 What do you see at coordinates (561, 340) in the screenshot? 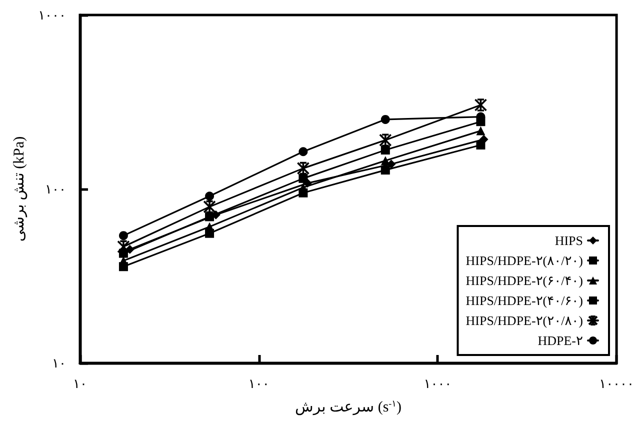
I see `legend-label: HDPE-۲` at bounding box center [561, 340].